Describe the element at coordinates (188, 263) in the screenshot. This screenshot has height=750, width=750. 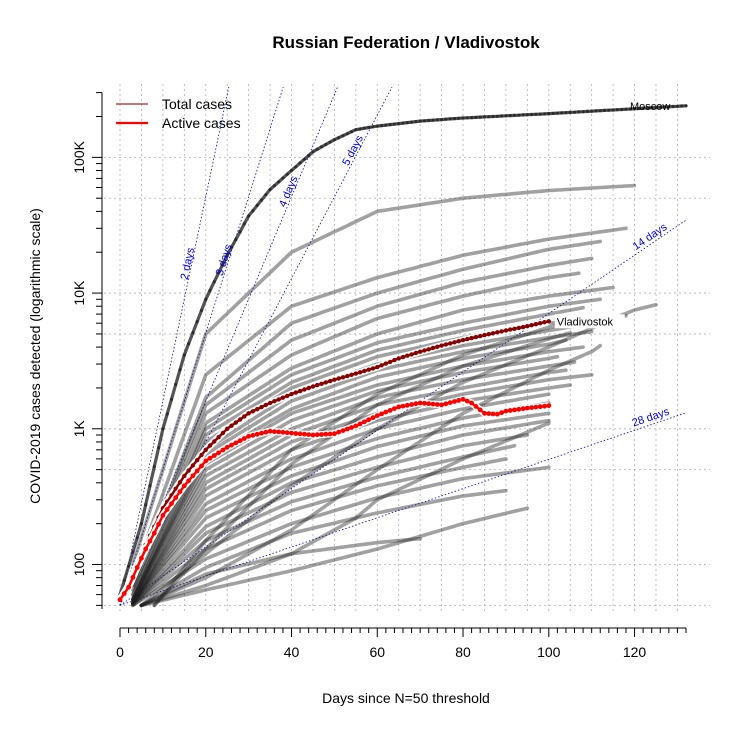
I see `reference-label: 2 days` at that location.